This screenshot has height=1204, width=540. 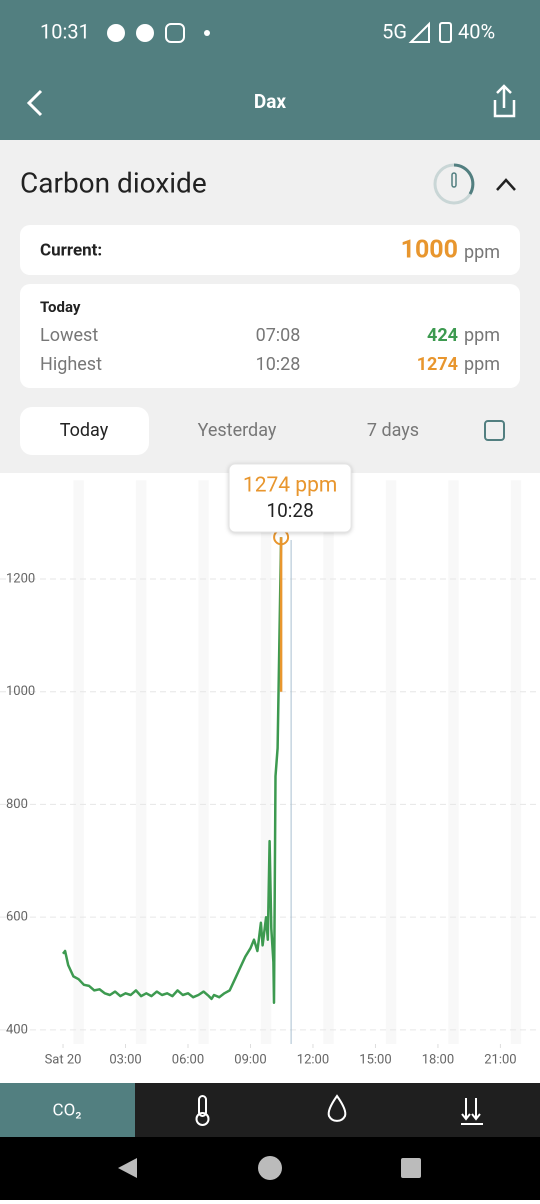 I want to click on bottom-tab-active, so click(x=67, y=1110).